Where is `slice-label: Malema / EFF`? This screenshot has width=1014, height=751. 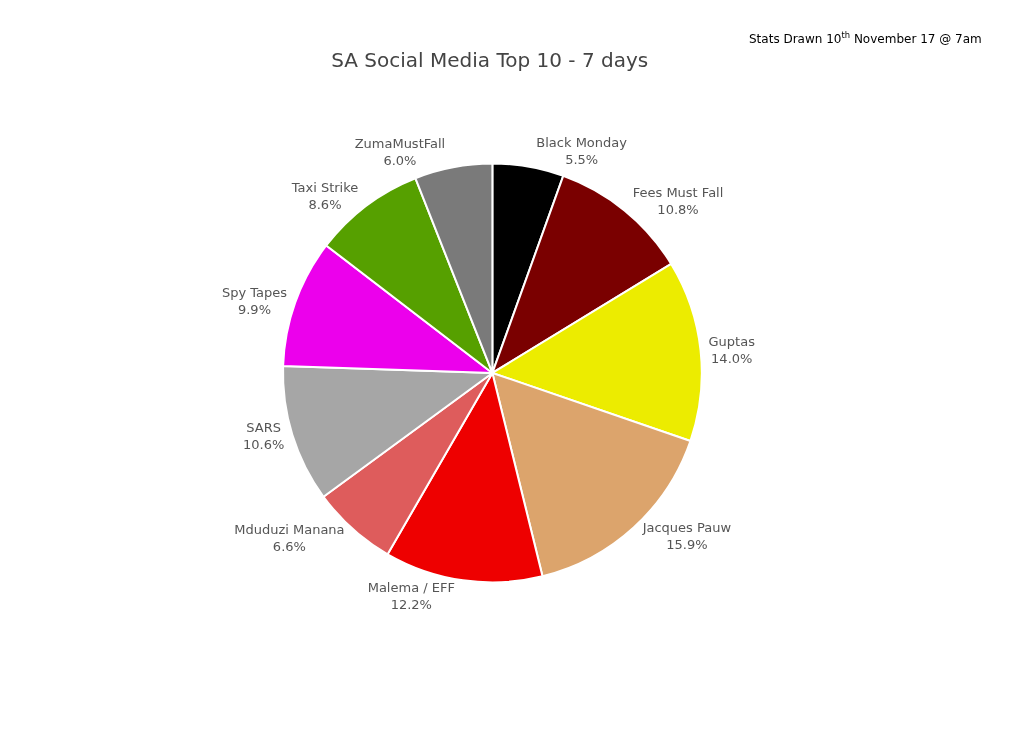
slice-label: Malema / EFF is located at coordinates (411, 587).